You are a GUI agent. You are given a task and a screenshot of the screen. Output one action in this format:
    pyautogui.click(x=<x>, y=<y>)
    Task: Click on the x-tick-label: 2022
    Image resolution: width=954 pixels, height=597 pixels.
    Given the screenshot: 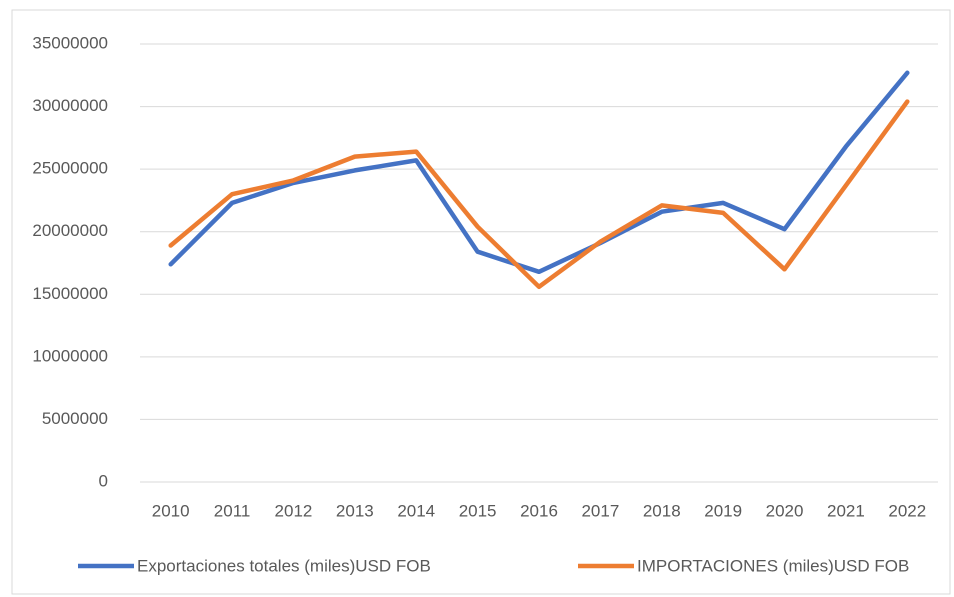 What is the action you would take?
    pyautogui.click(x=907, y=510)
    